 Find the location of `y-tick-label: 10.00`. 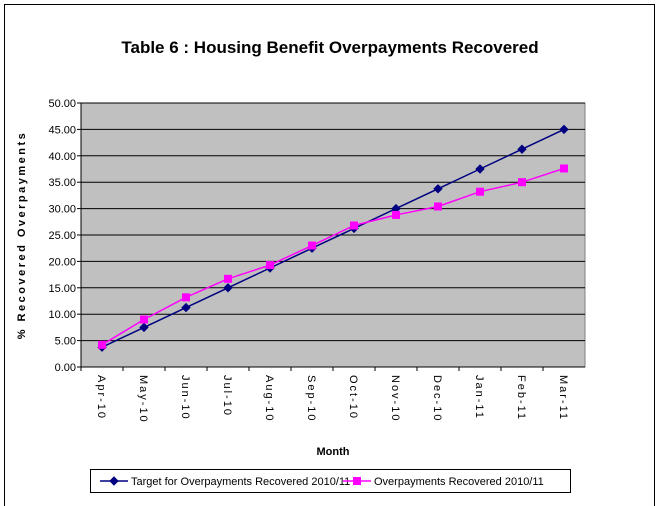

y-tick-label: 10.00 is located at coordinates (62, 315).